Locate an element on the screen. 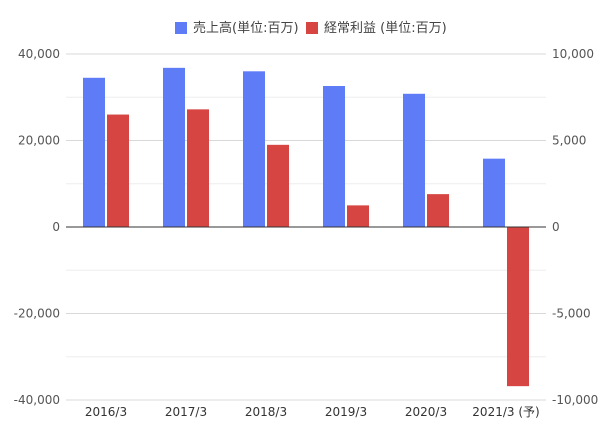  legend-swatch-profit is located at coordinates (312, 28).